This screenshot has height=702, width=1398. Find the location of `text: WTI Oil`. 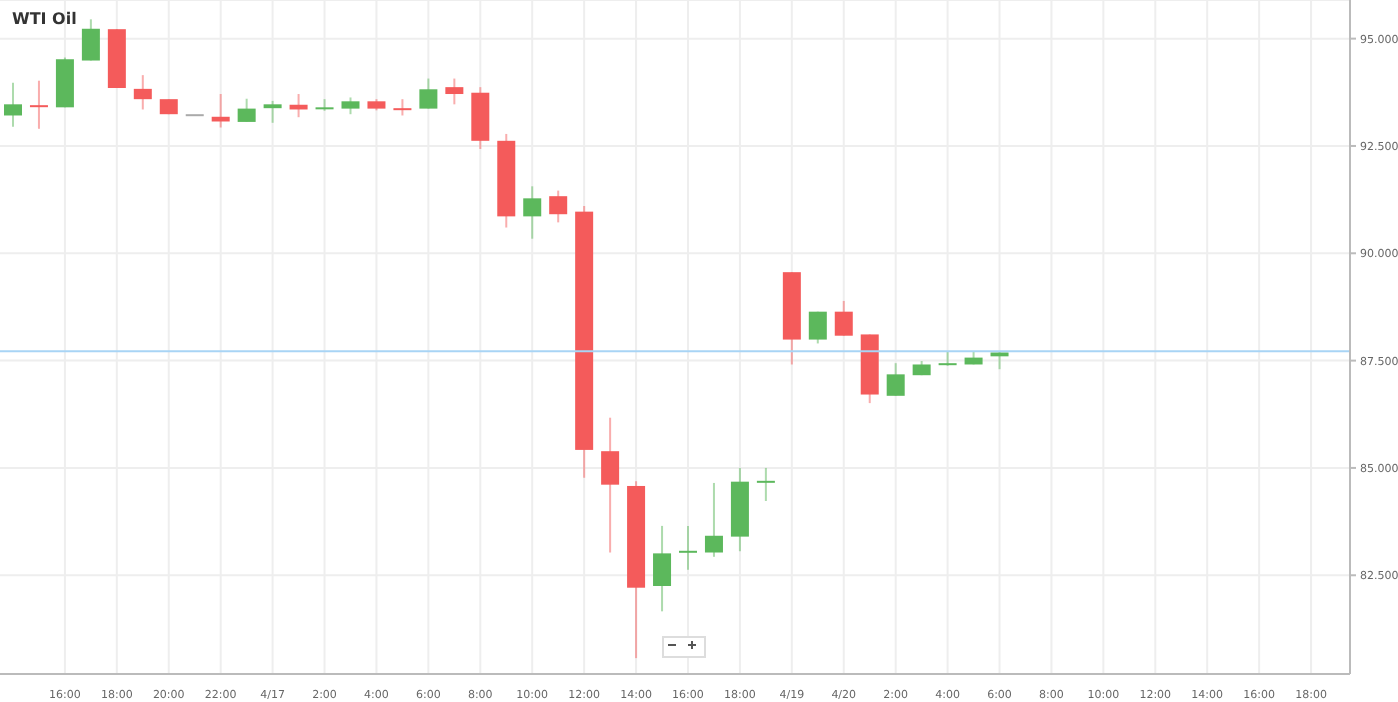

text: WTI Oil is located at coordinates (44, 19).